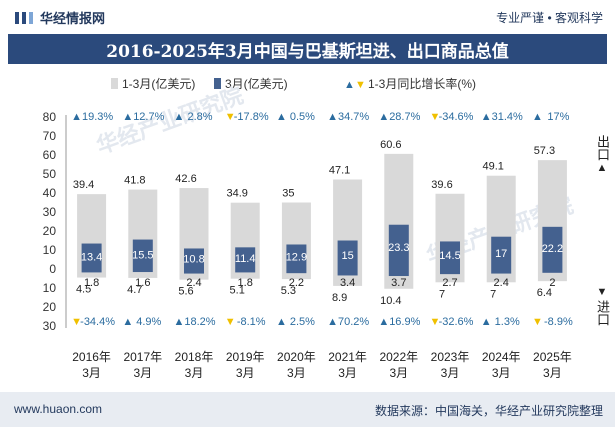 This screenshot has height=427, width=615. I want to click on x-tick-label-year: 2017年, so click(142, 357).